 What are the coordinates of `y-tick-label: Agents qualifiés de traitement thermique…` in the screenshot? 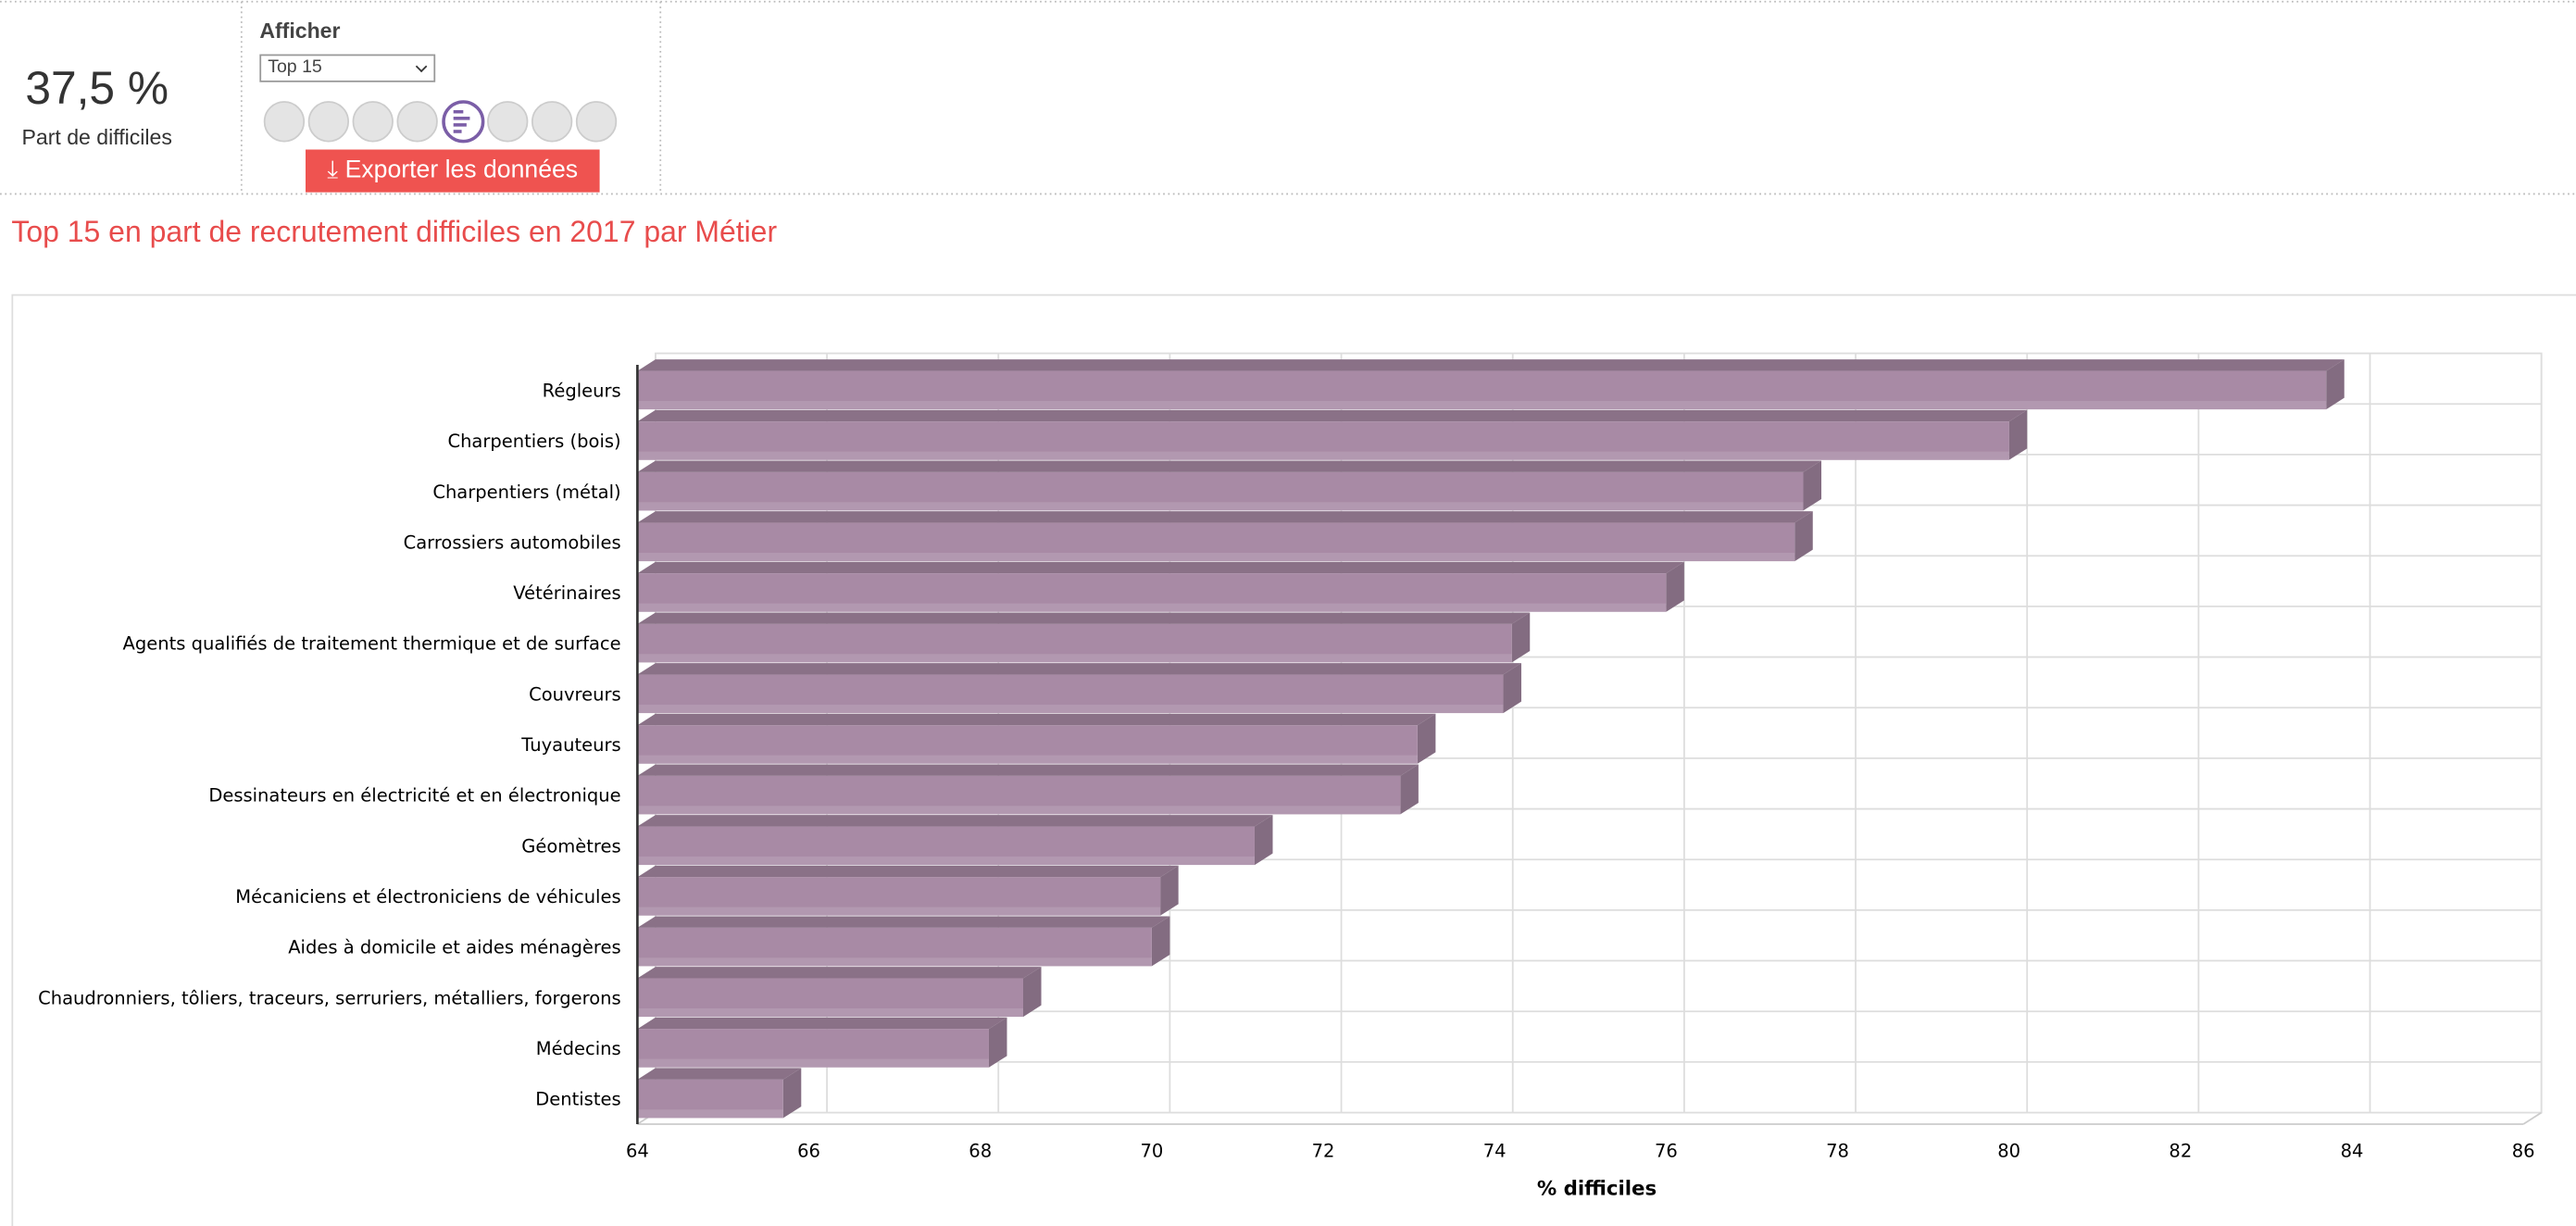 It's located at (372, 644).